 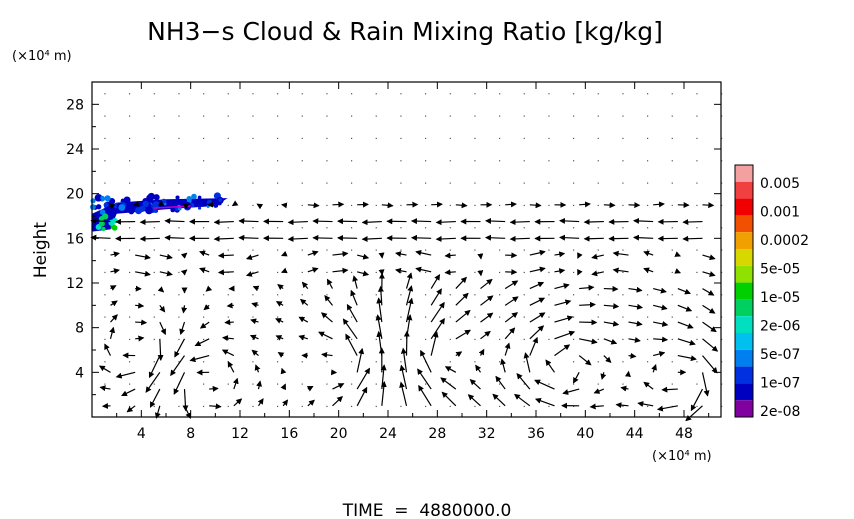 What do you see at coordinates (780, 384) in the screenshot?
I see `colorbar-label: 1e-07` at bounding box center [780, 384].